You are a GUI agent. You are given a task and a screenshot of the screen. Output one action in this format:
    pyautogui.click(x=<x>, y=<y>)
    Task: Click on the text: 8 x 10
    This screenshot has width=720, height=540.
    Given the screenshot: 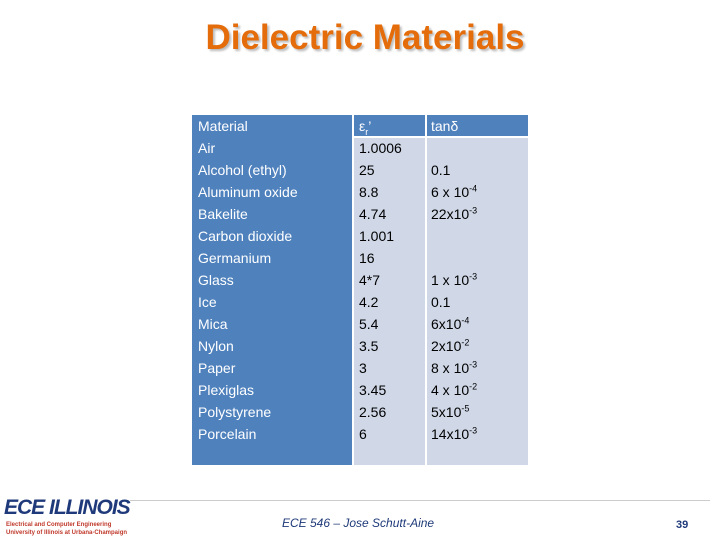 What is the action you would take?
    pyautogui.click(x=450, y=368)
    